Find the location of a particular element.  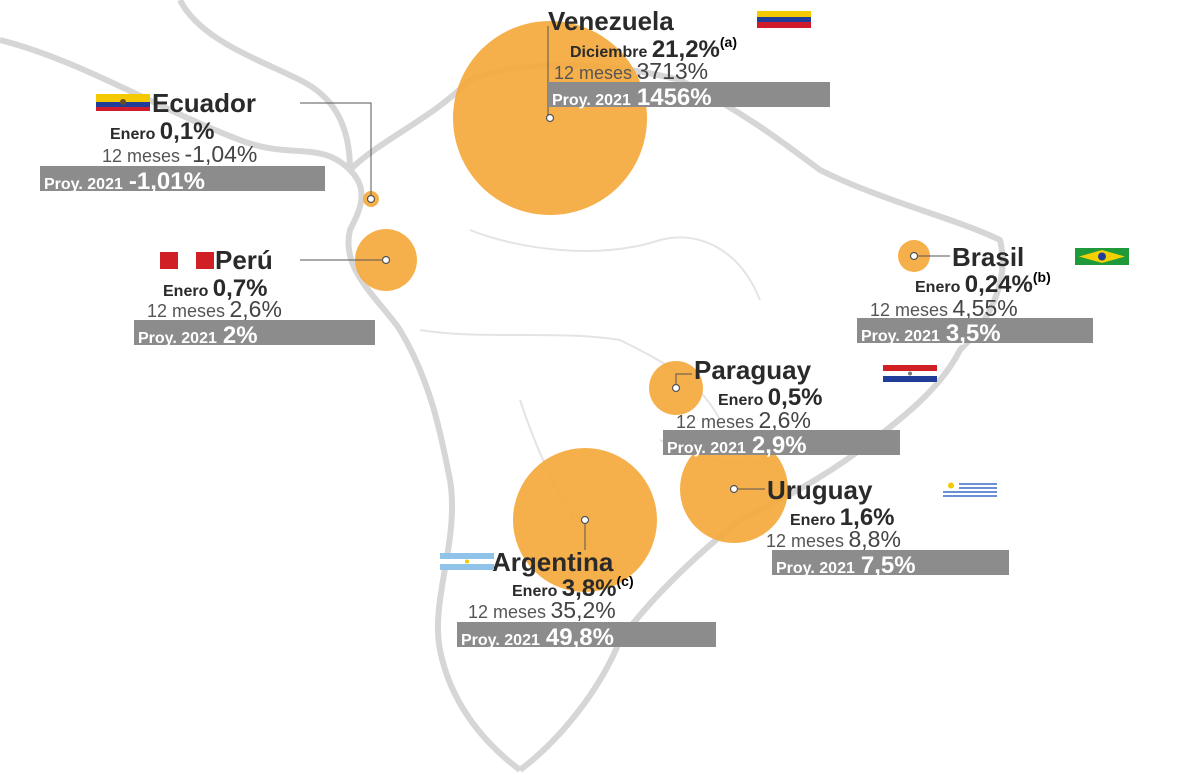

monthly-inflation: Enero 1,6% is located at coordinates (842, 516).